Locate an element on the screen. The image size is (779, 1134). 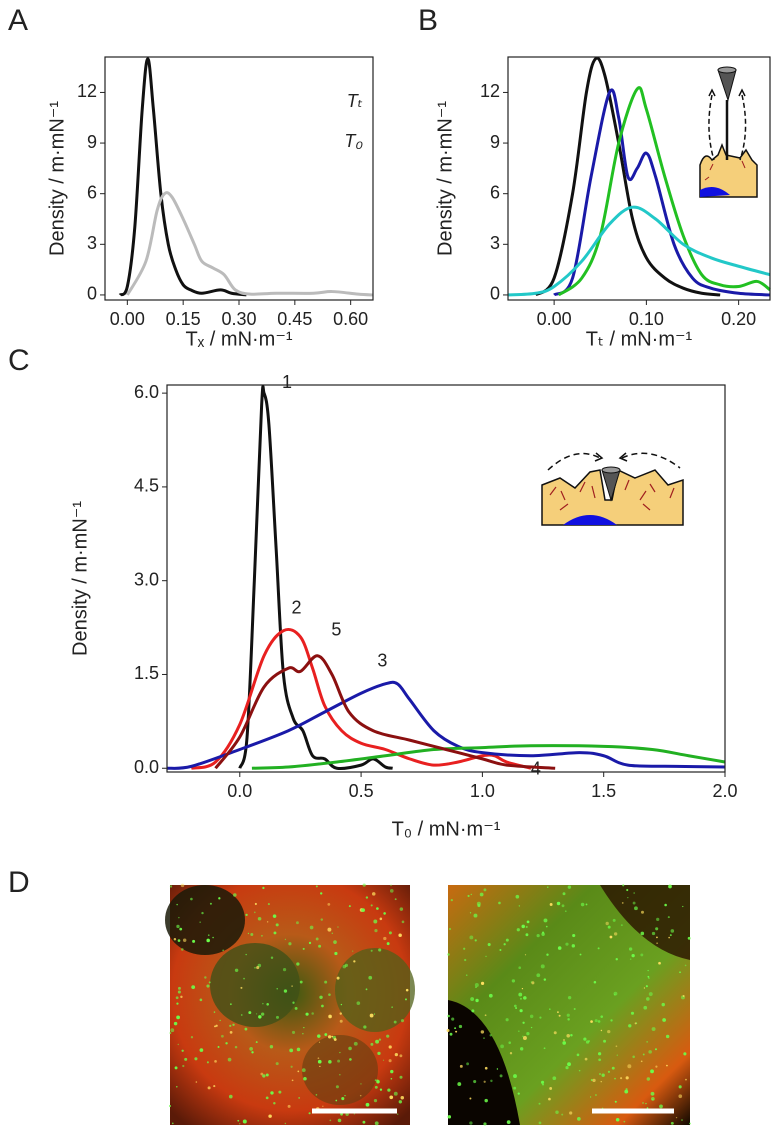
panel-label: B is located at coordinates (428, 20).